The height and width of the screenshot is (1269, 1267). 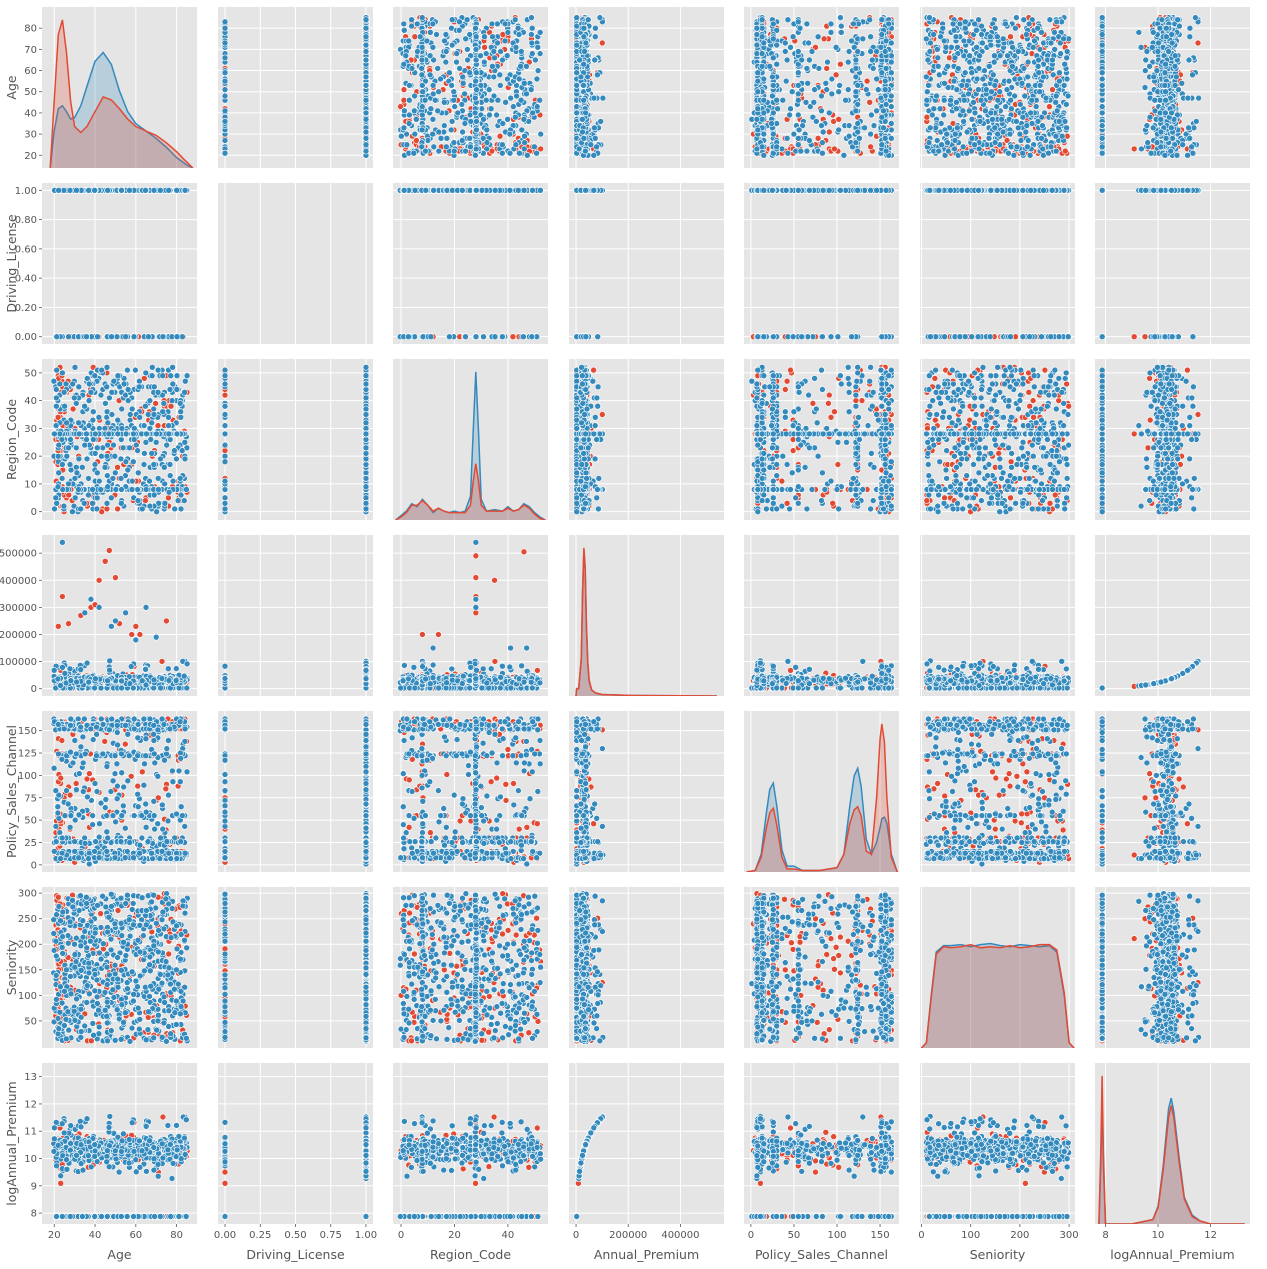 What do you see at coordinates (997, 86) in the screenshot?
I see `panel-marks` at bounding box center [997, 86].